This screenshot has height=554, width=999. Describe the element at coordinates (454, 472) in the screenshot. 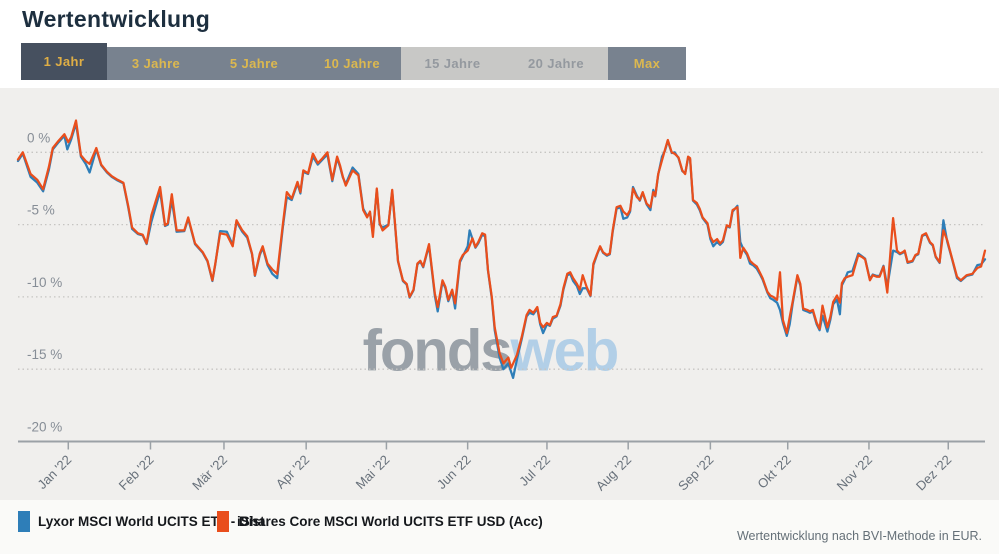

I see `svg-text: Jun '22` at that location.